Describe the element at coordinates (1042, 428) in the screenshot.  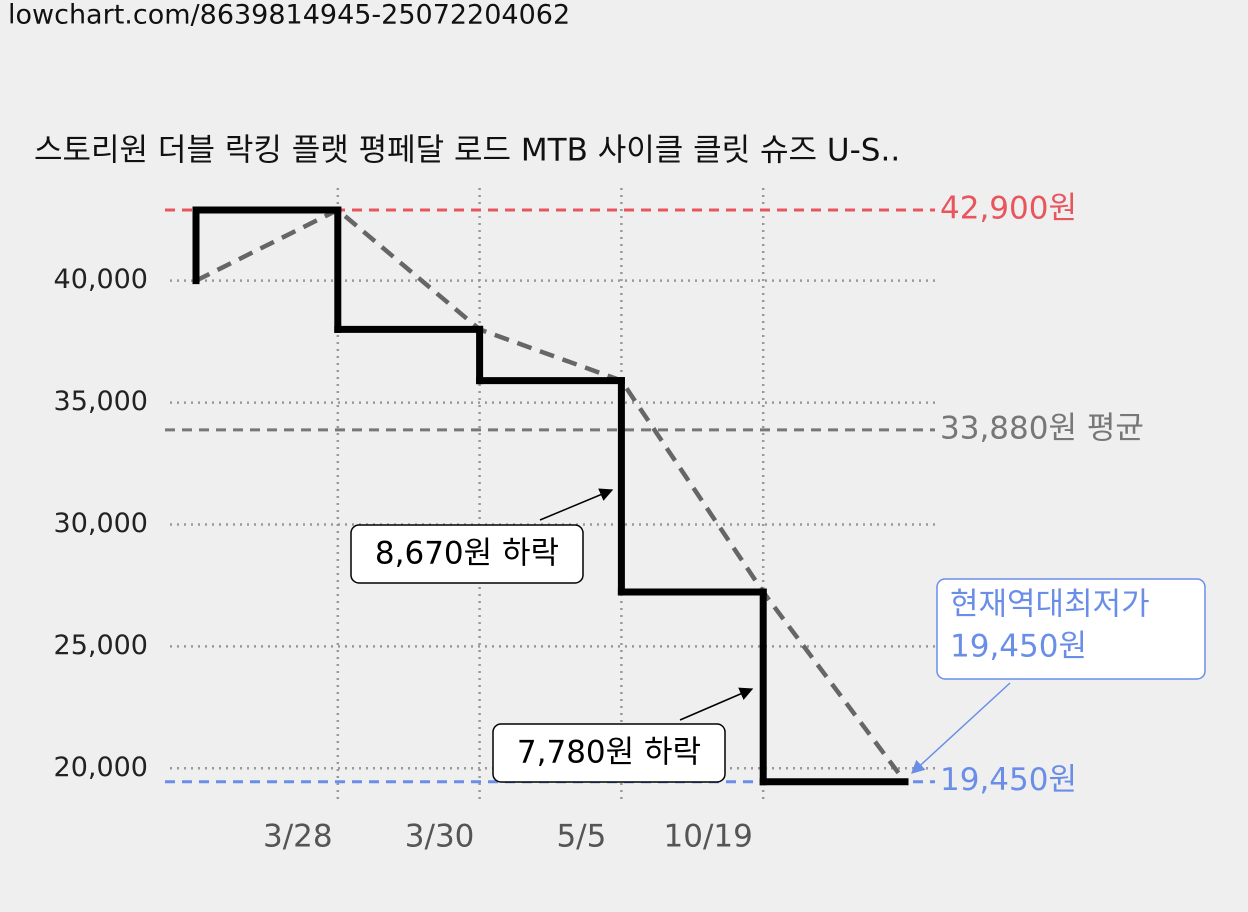
I see `reference-label: 33,880원 평균` at that location.